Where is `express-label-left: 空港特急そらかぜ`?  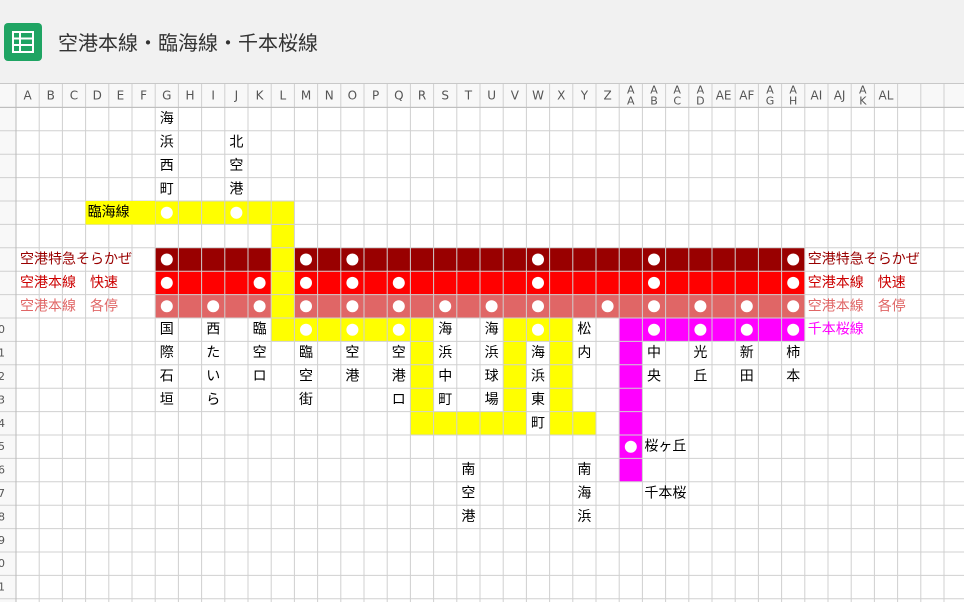
express-label-left: 空港特急そらかぜ is located at coordinates (76, 260).